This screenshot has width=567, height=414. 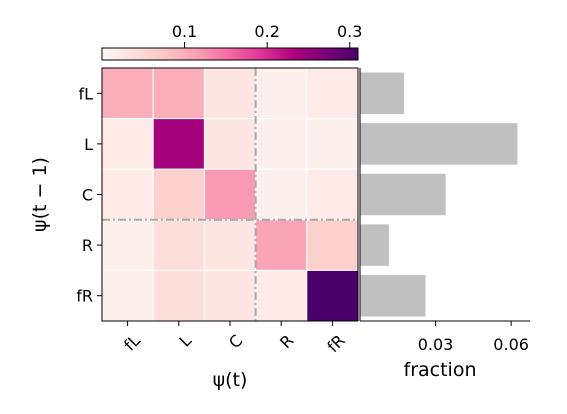 I want to click on colorbar-tick-label: 0.3, so click(x=349, y=31).